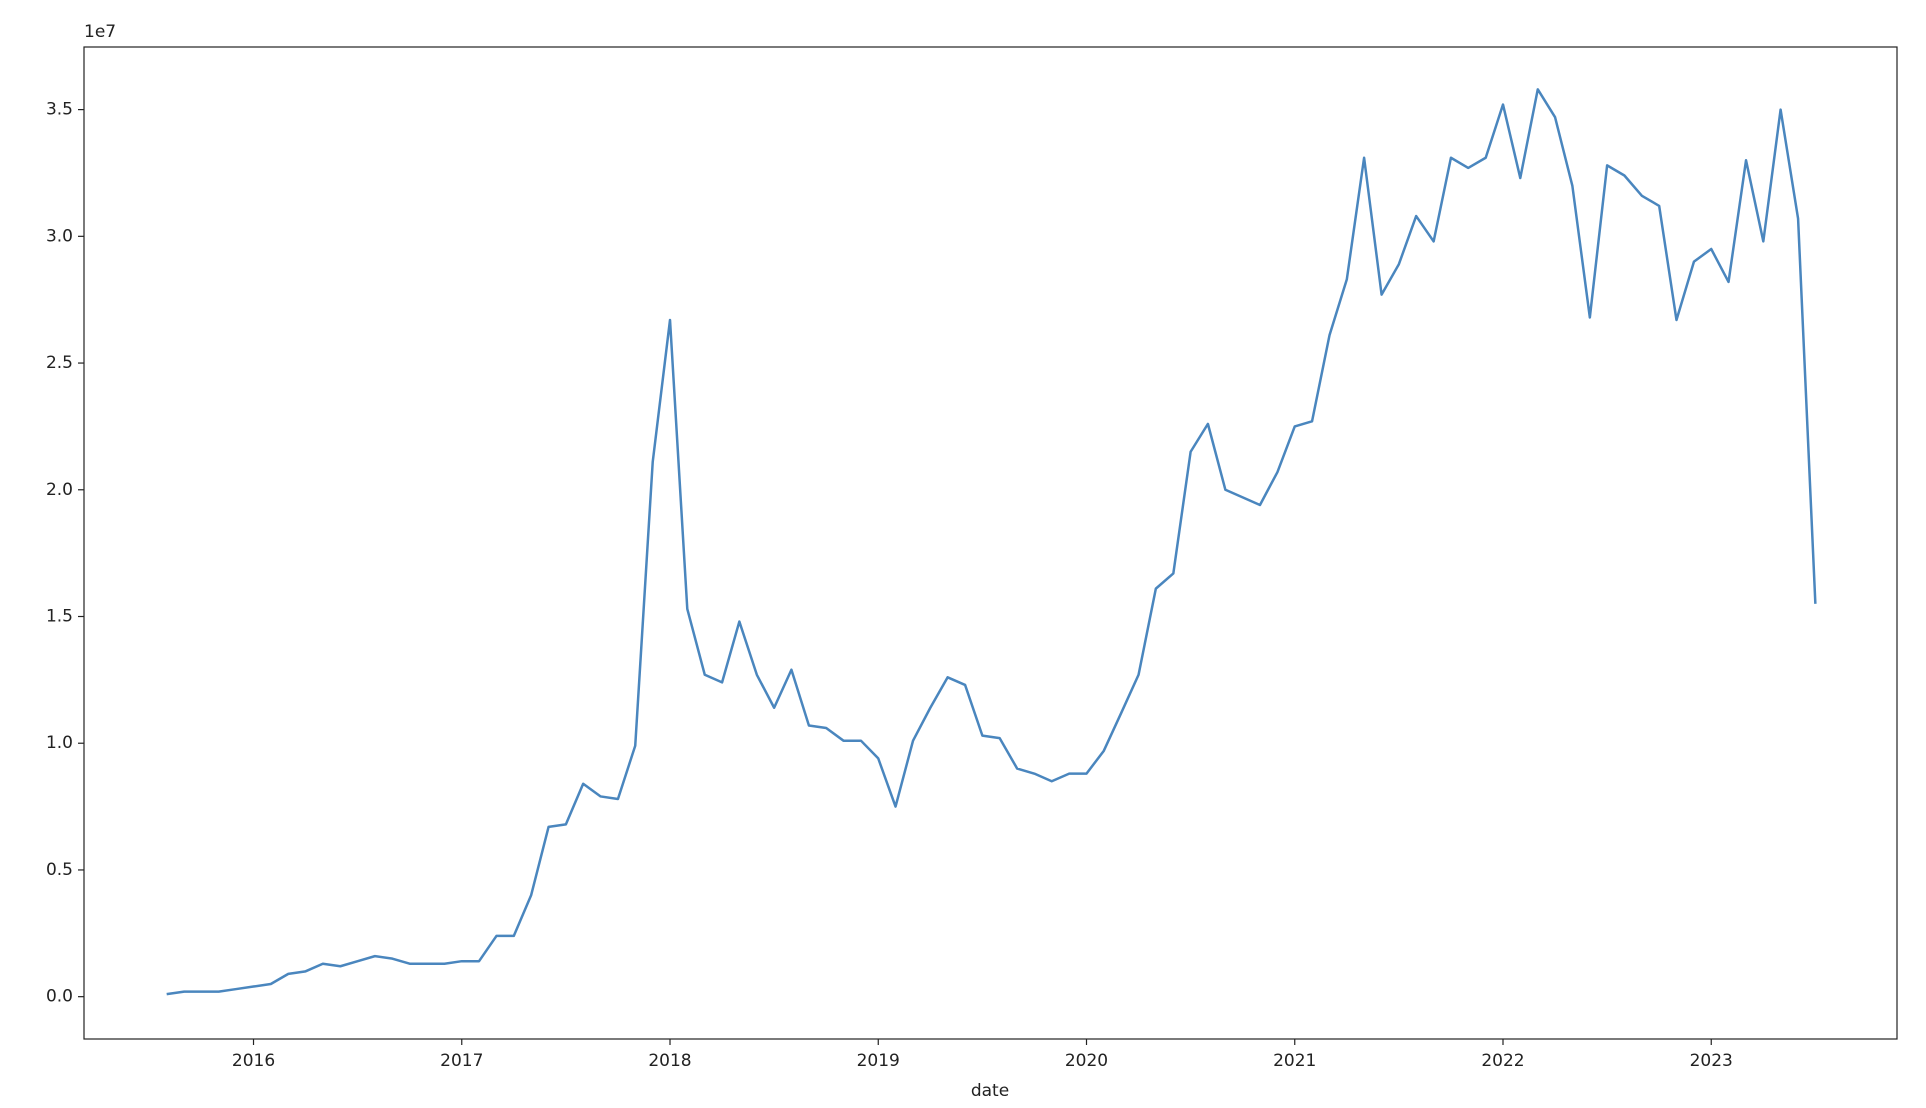  Describe the element at coordinates (59, 363) in the screenshot. I see `y-tick-label: 2.5` at that location.